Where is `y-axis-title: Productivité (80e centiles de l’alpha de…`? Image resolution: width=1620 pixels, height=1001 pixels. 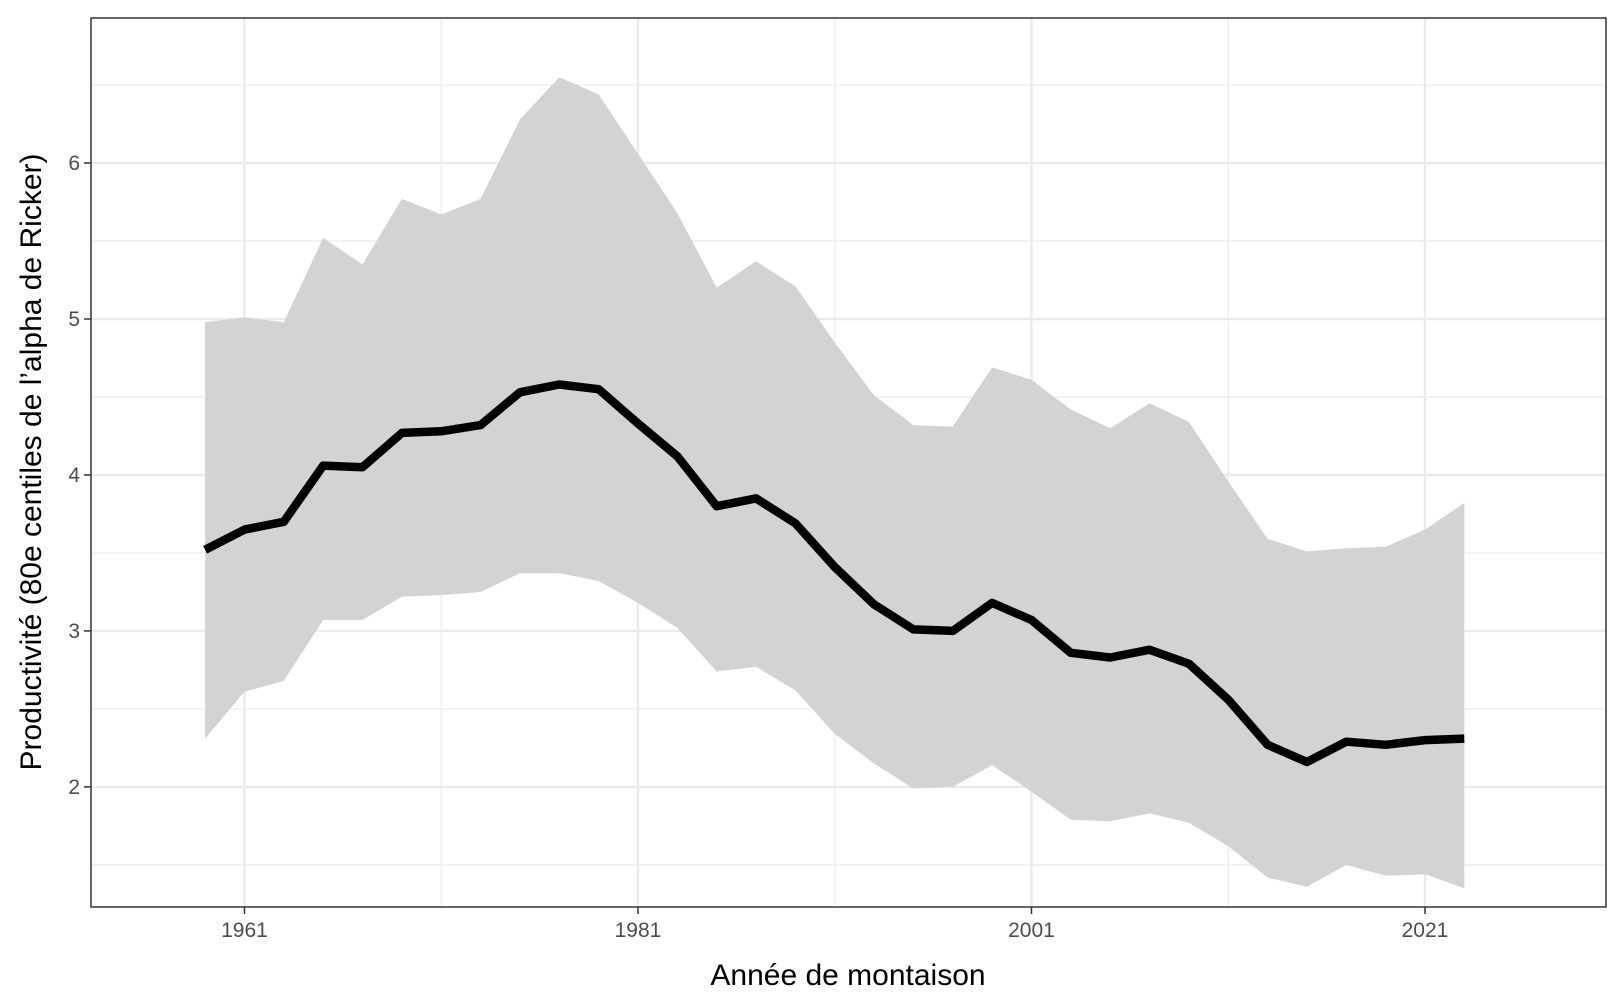 y-axis-title: Productivité (80e centiles de l’alpha de… is located at coordinates (31, 462).